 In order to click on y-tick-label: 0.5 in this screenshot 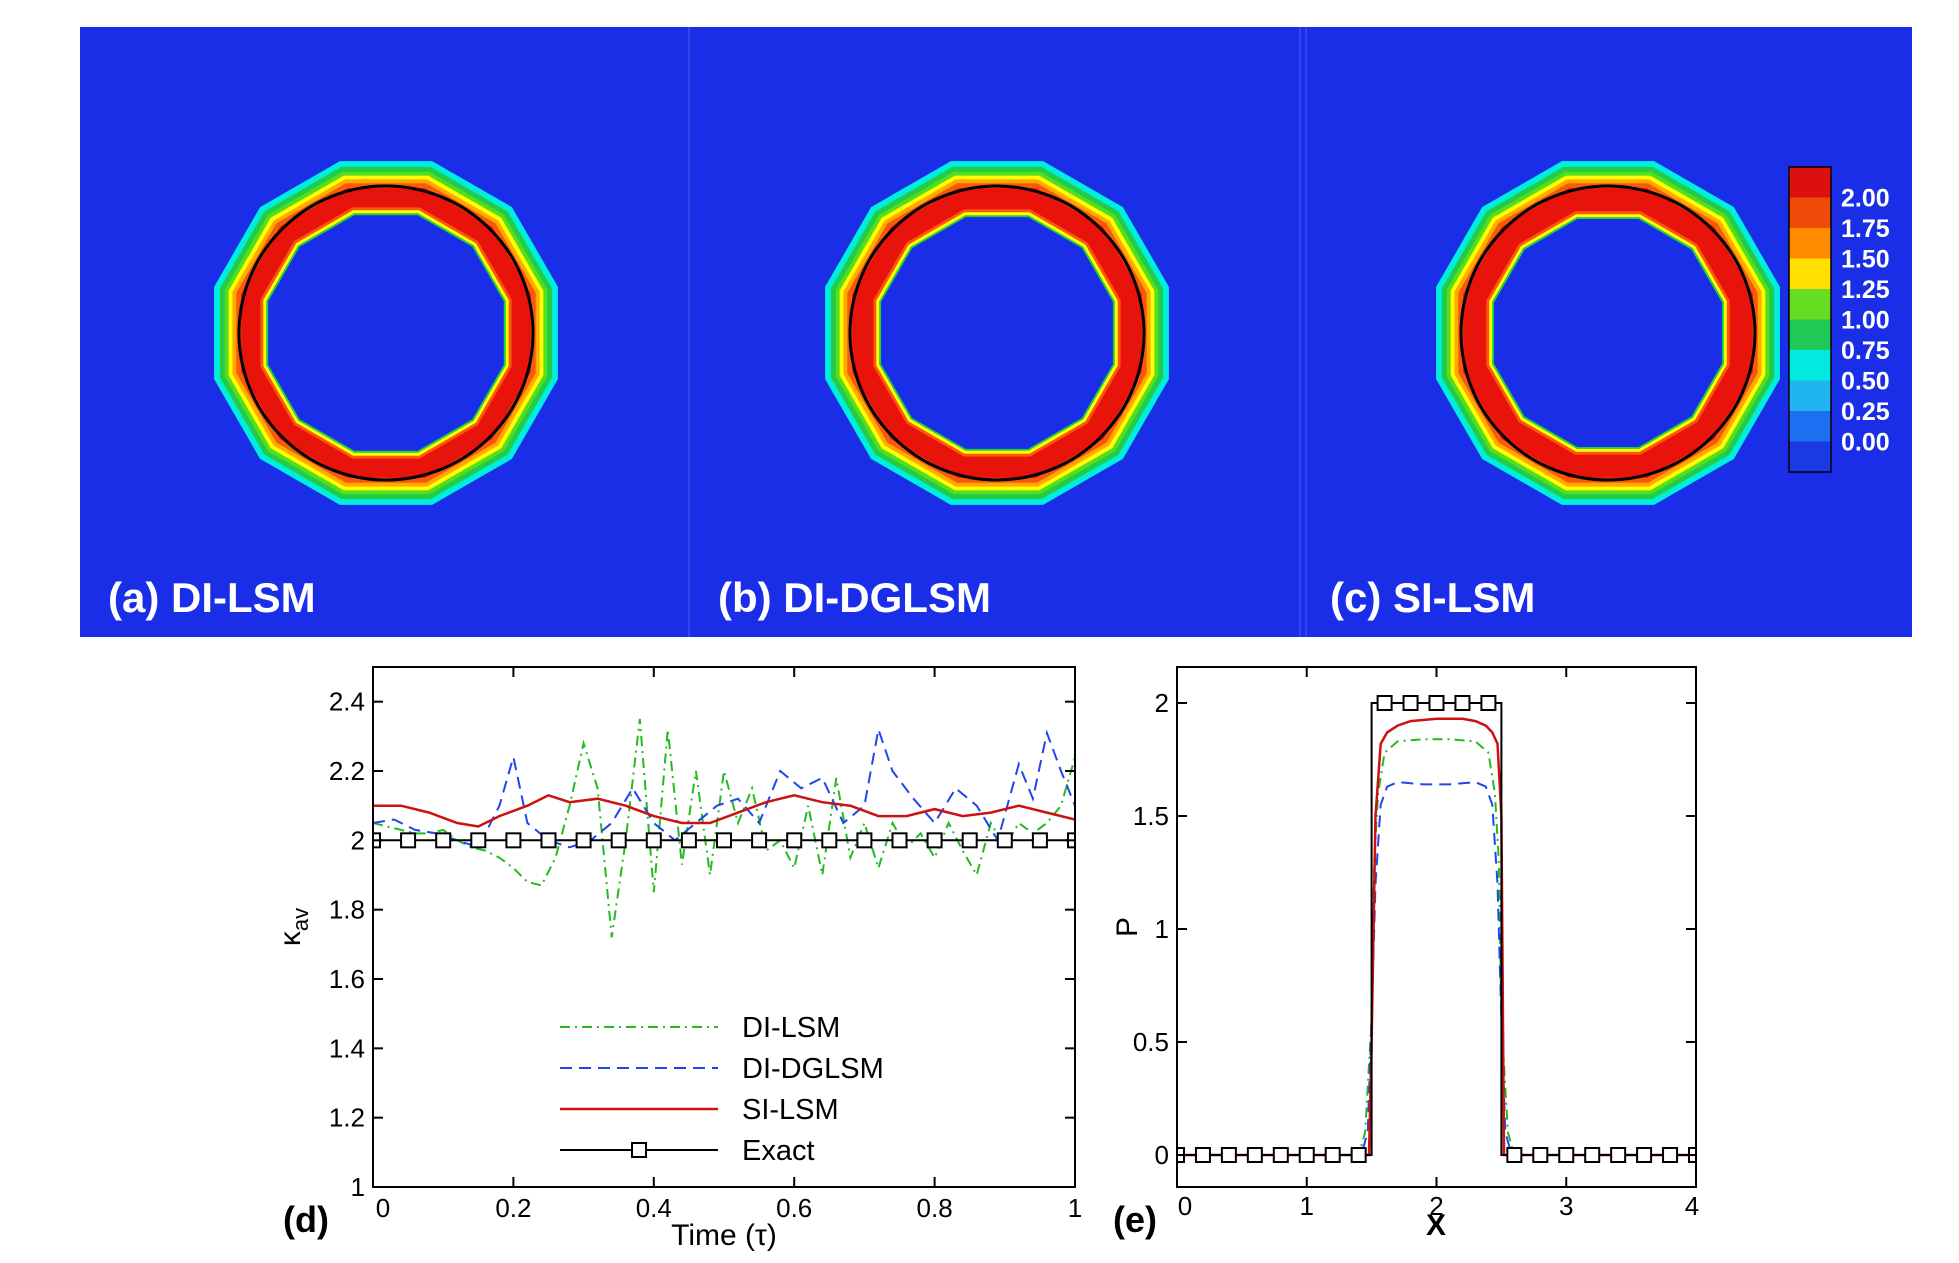, I will do `click(1151, 1042)`.